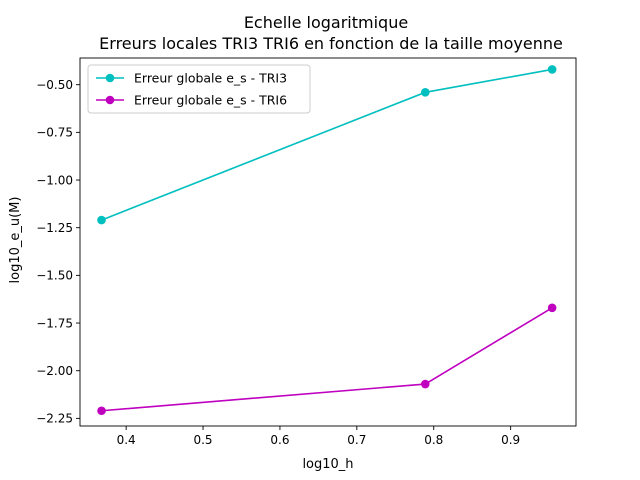  What do you see at coordinates (356, 440) in the screenshot?
I see `x-tick-label: 0.7` at bounding box center [356, 440].